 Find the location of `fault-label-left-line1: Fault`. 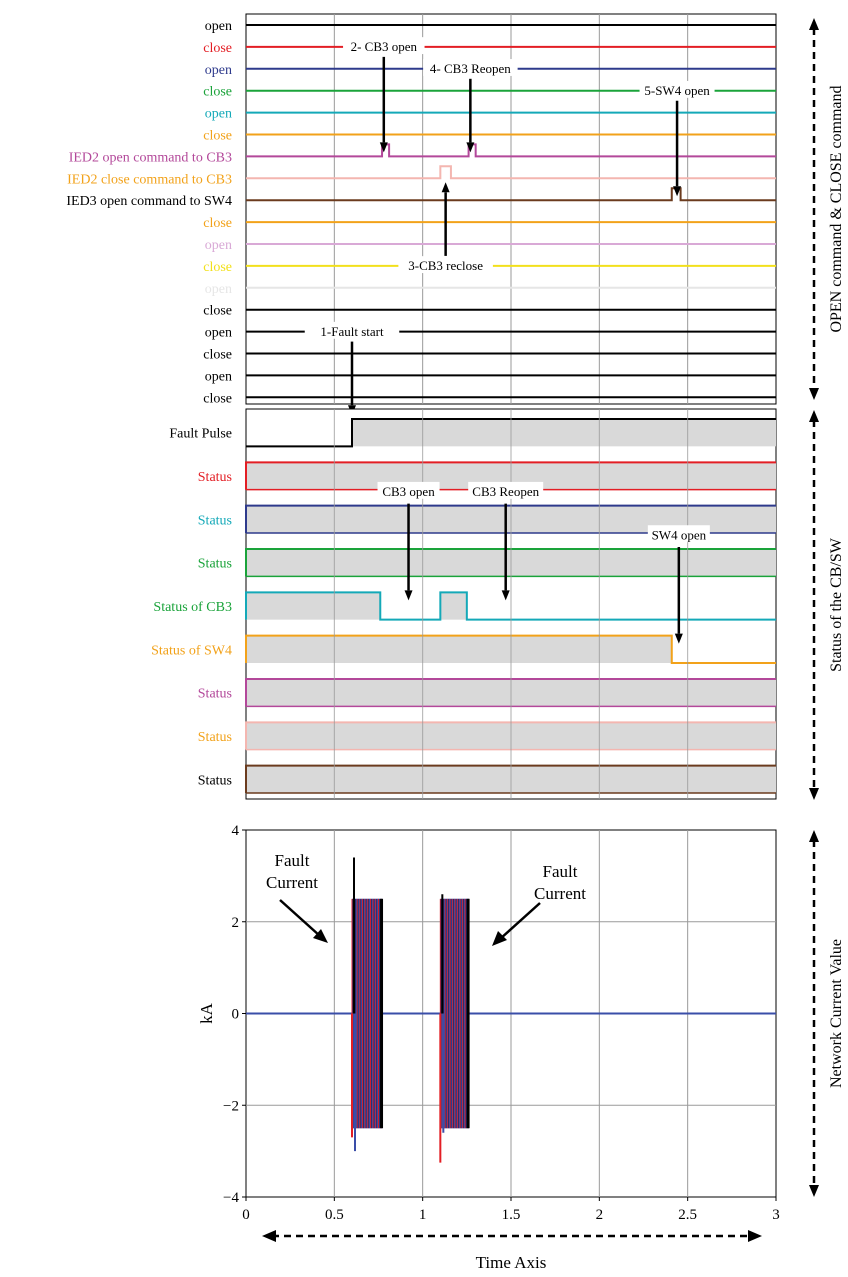

fault-label-left-line1: Fault is located at coordinates (292, 860).